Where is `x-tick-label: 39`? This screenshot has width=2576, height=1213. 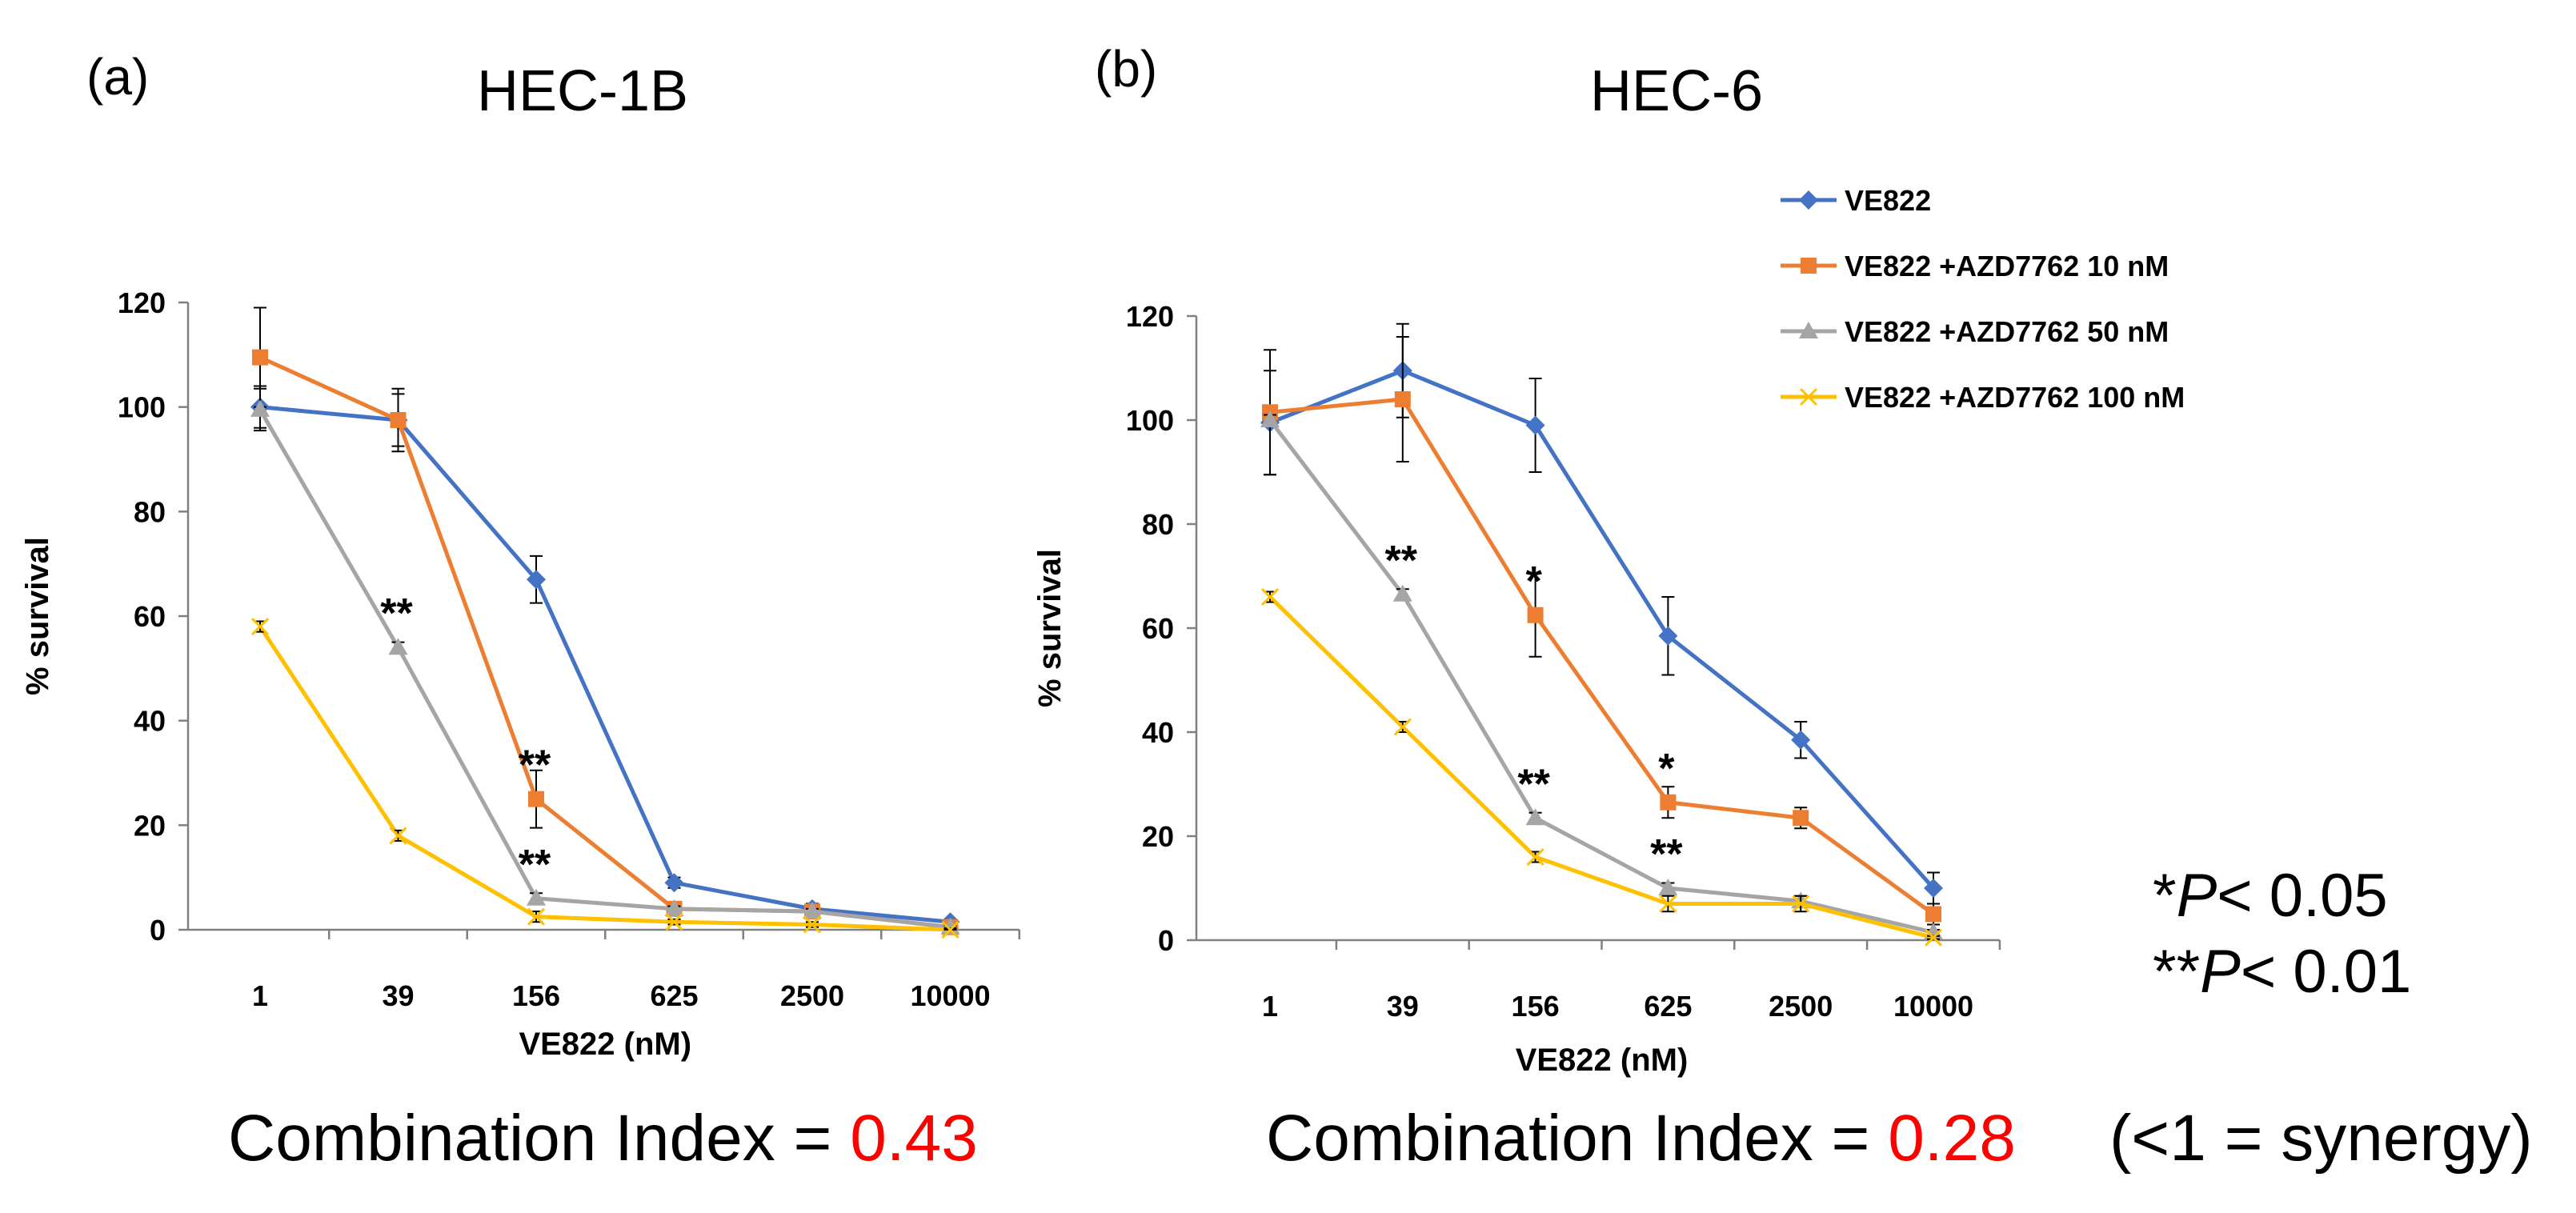 x-tick-label: 39 is located at coordinates (398, 995).